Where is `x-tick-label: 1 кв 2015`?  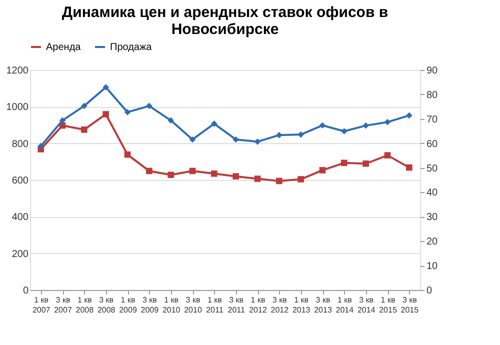 x-tick-label: 1 кв 2015 is located at coordinates (388, 305).